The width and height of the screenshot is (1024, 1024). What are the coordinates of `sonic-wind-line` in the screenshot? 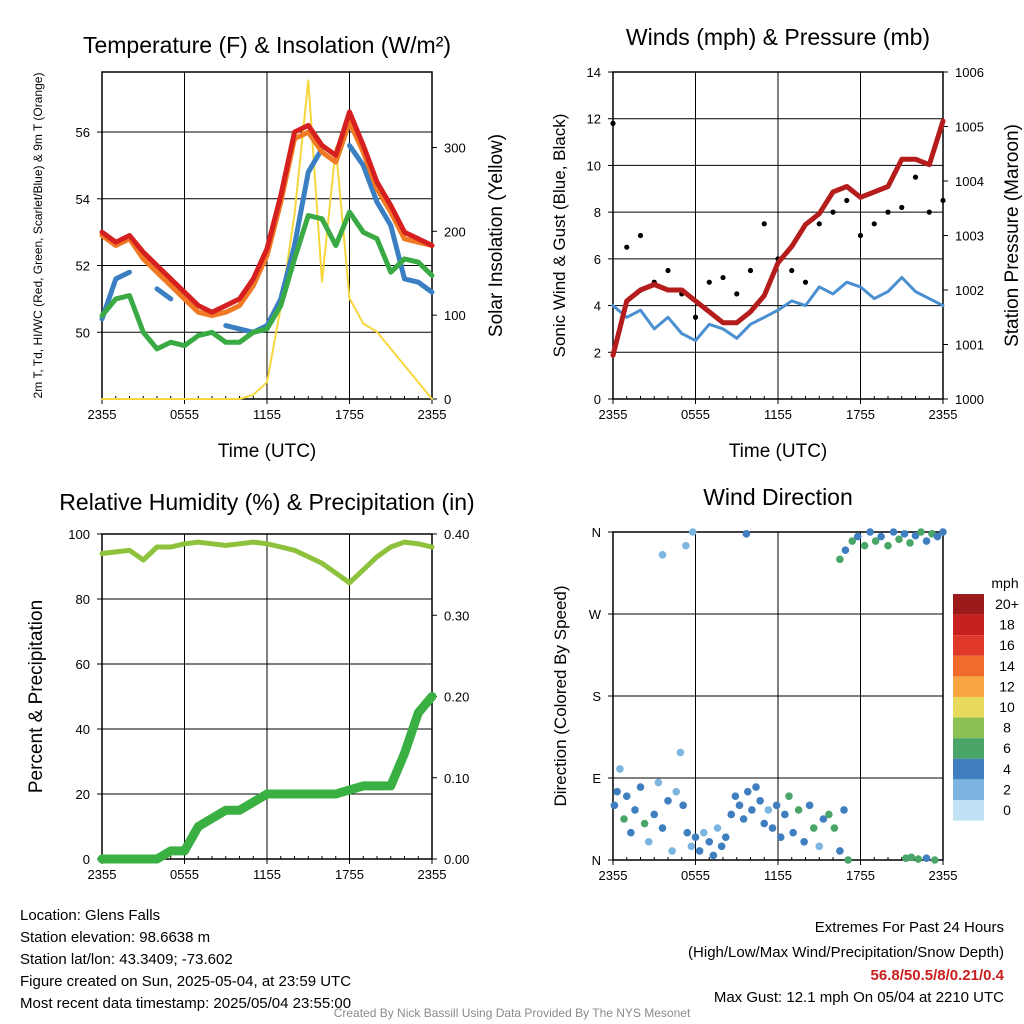 It's located at (778, 309).